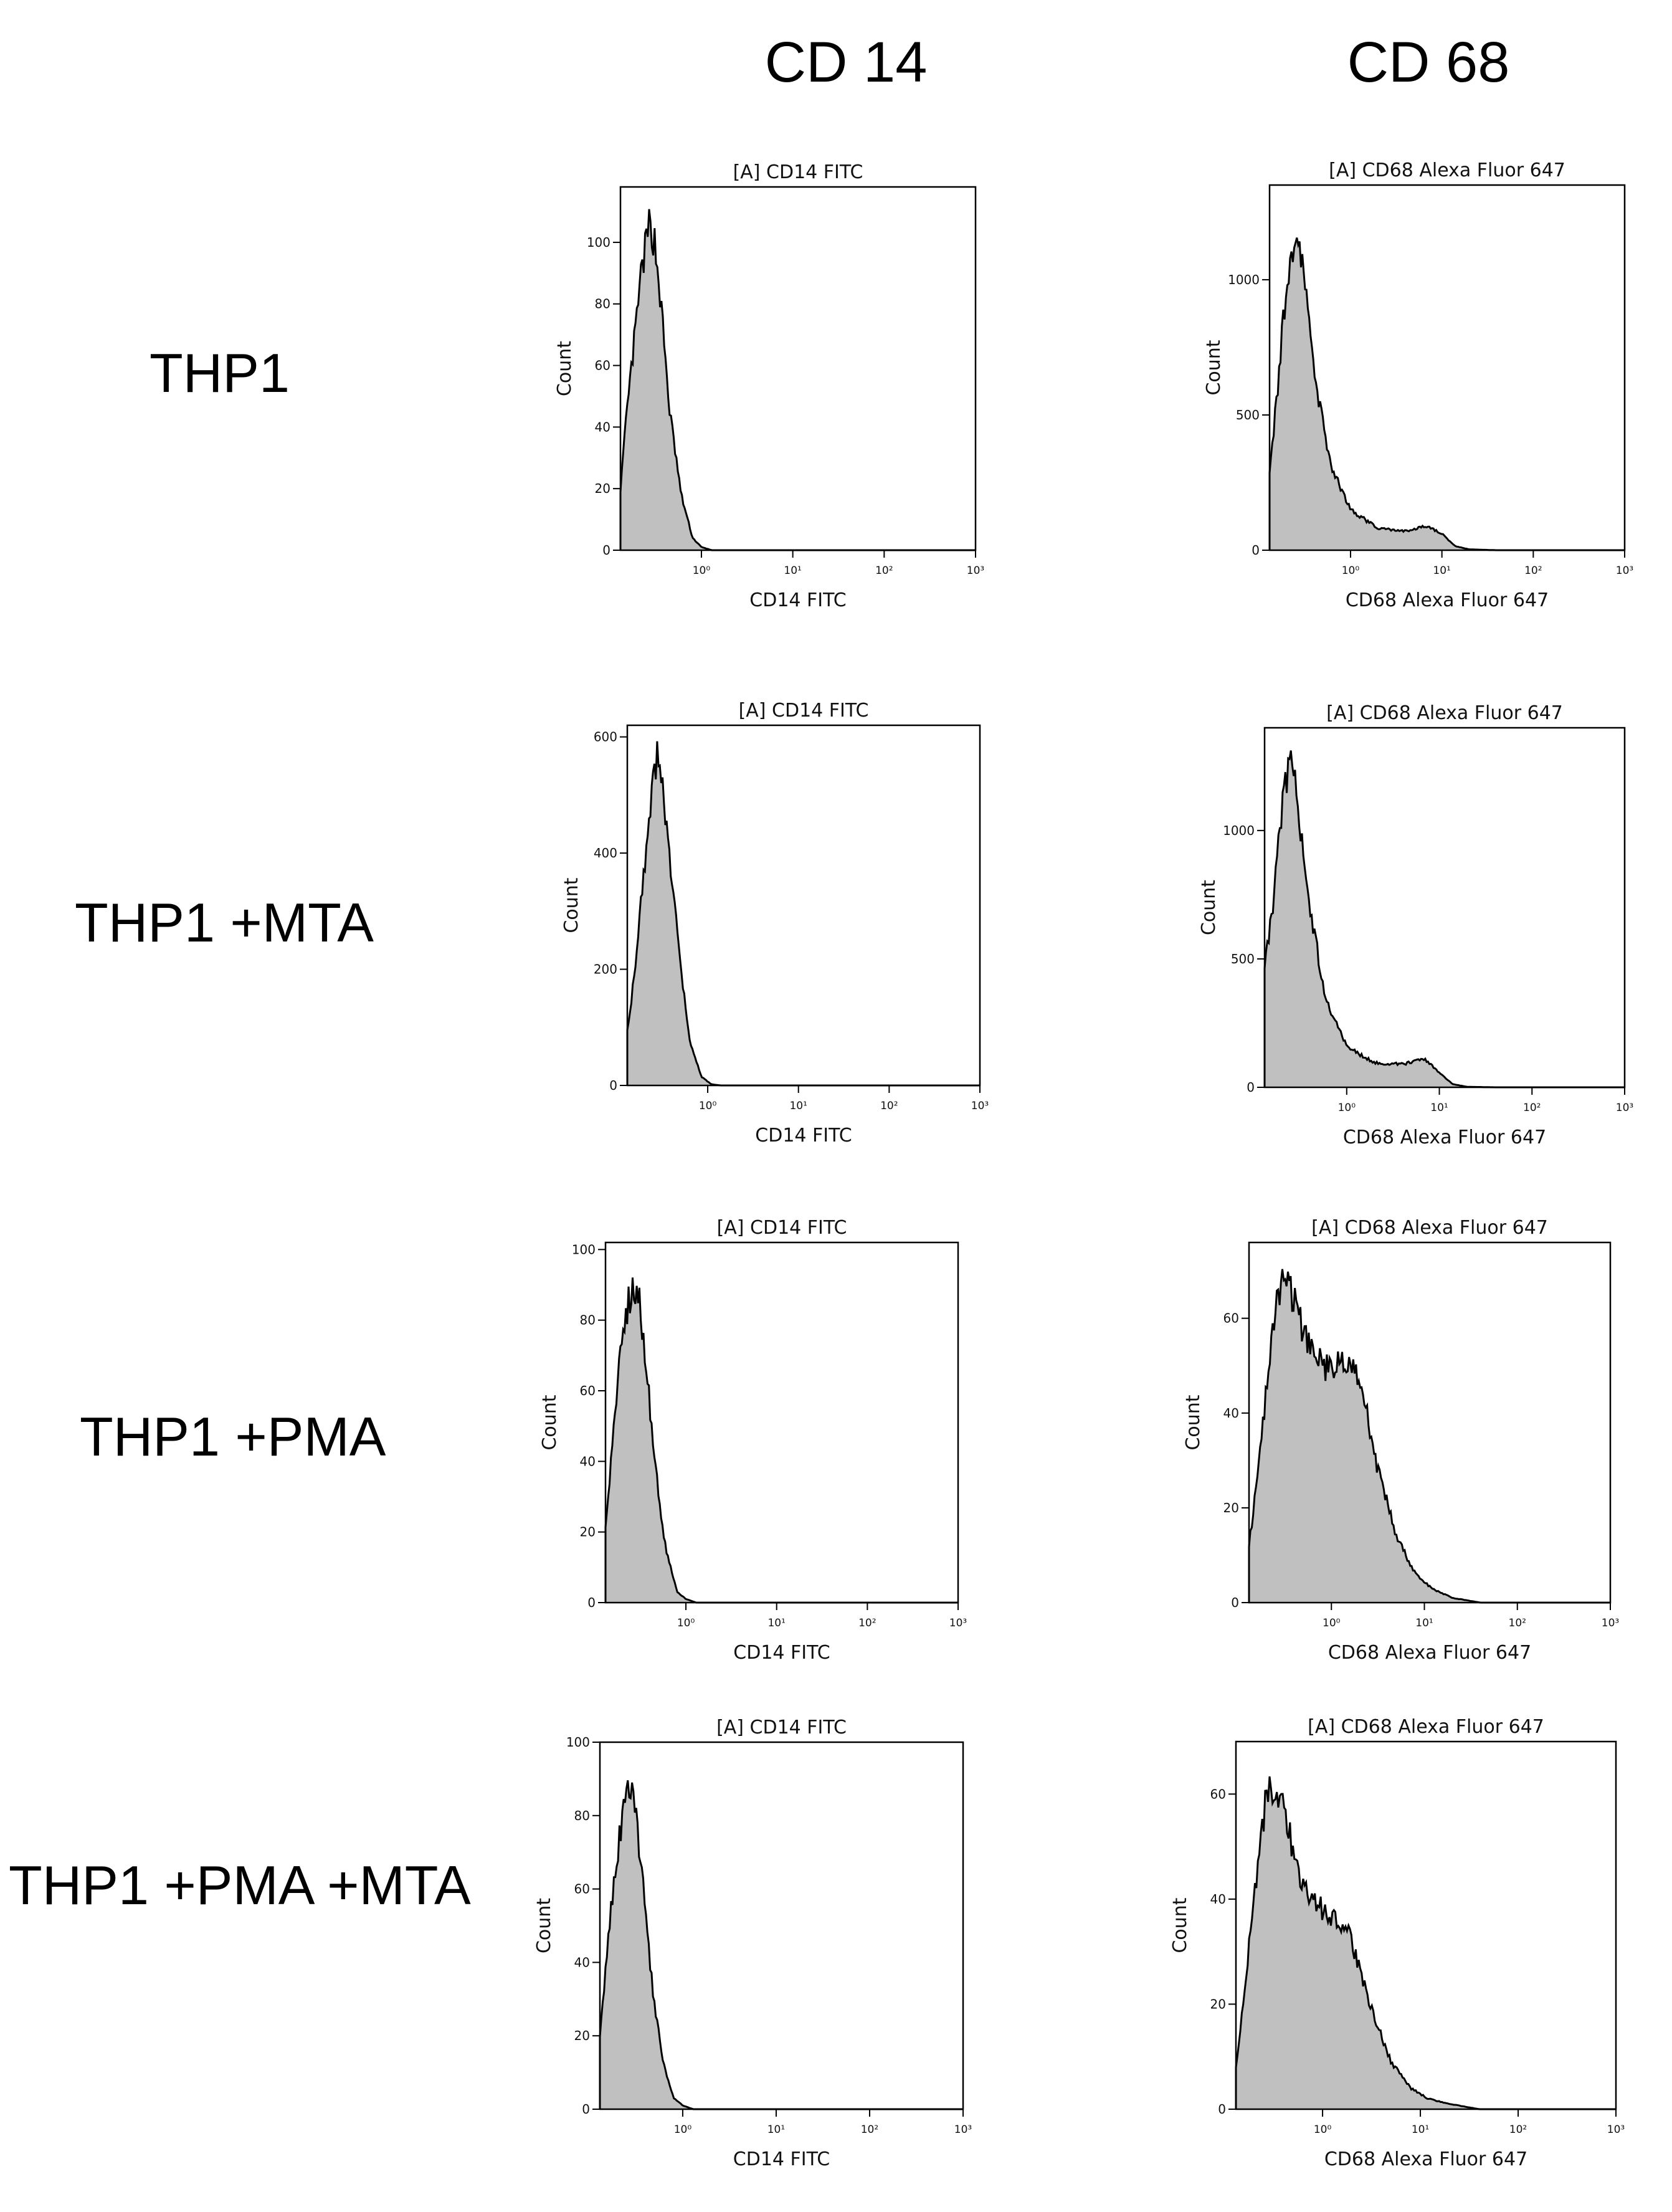 The image size is (1672, 2212). What do you see at coordinates (1429, 62) in the screenshot?
I see `column-header-cd68: CD 68` at bounding box center [1429, 62].